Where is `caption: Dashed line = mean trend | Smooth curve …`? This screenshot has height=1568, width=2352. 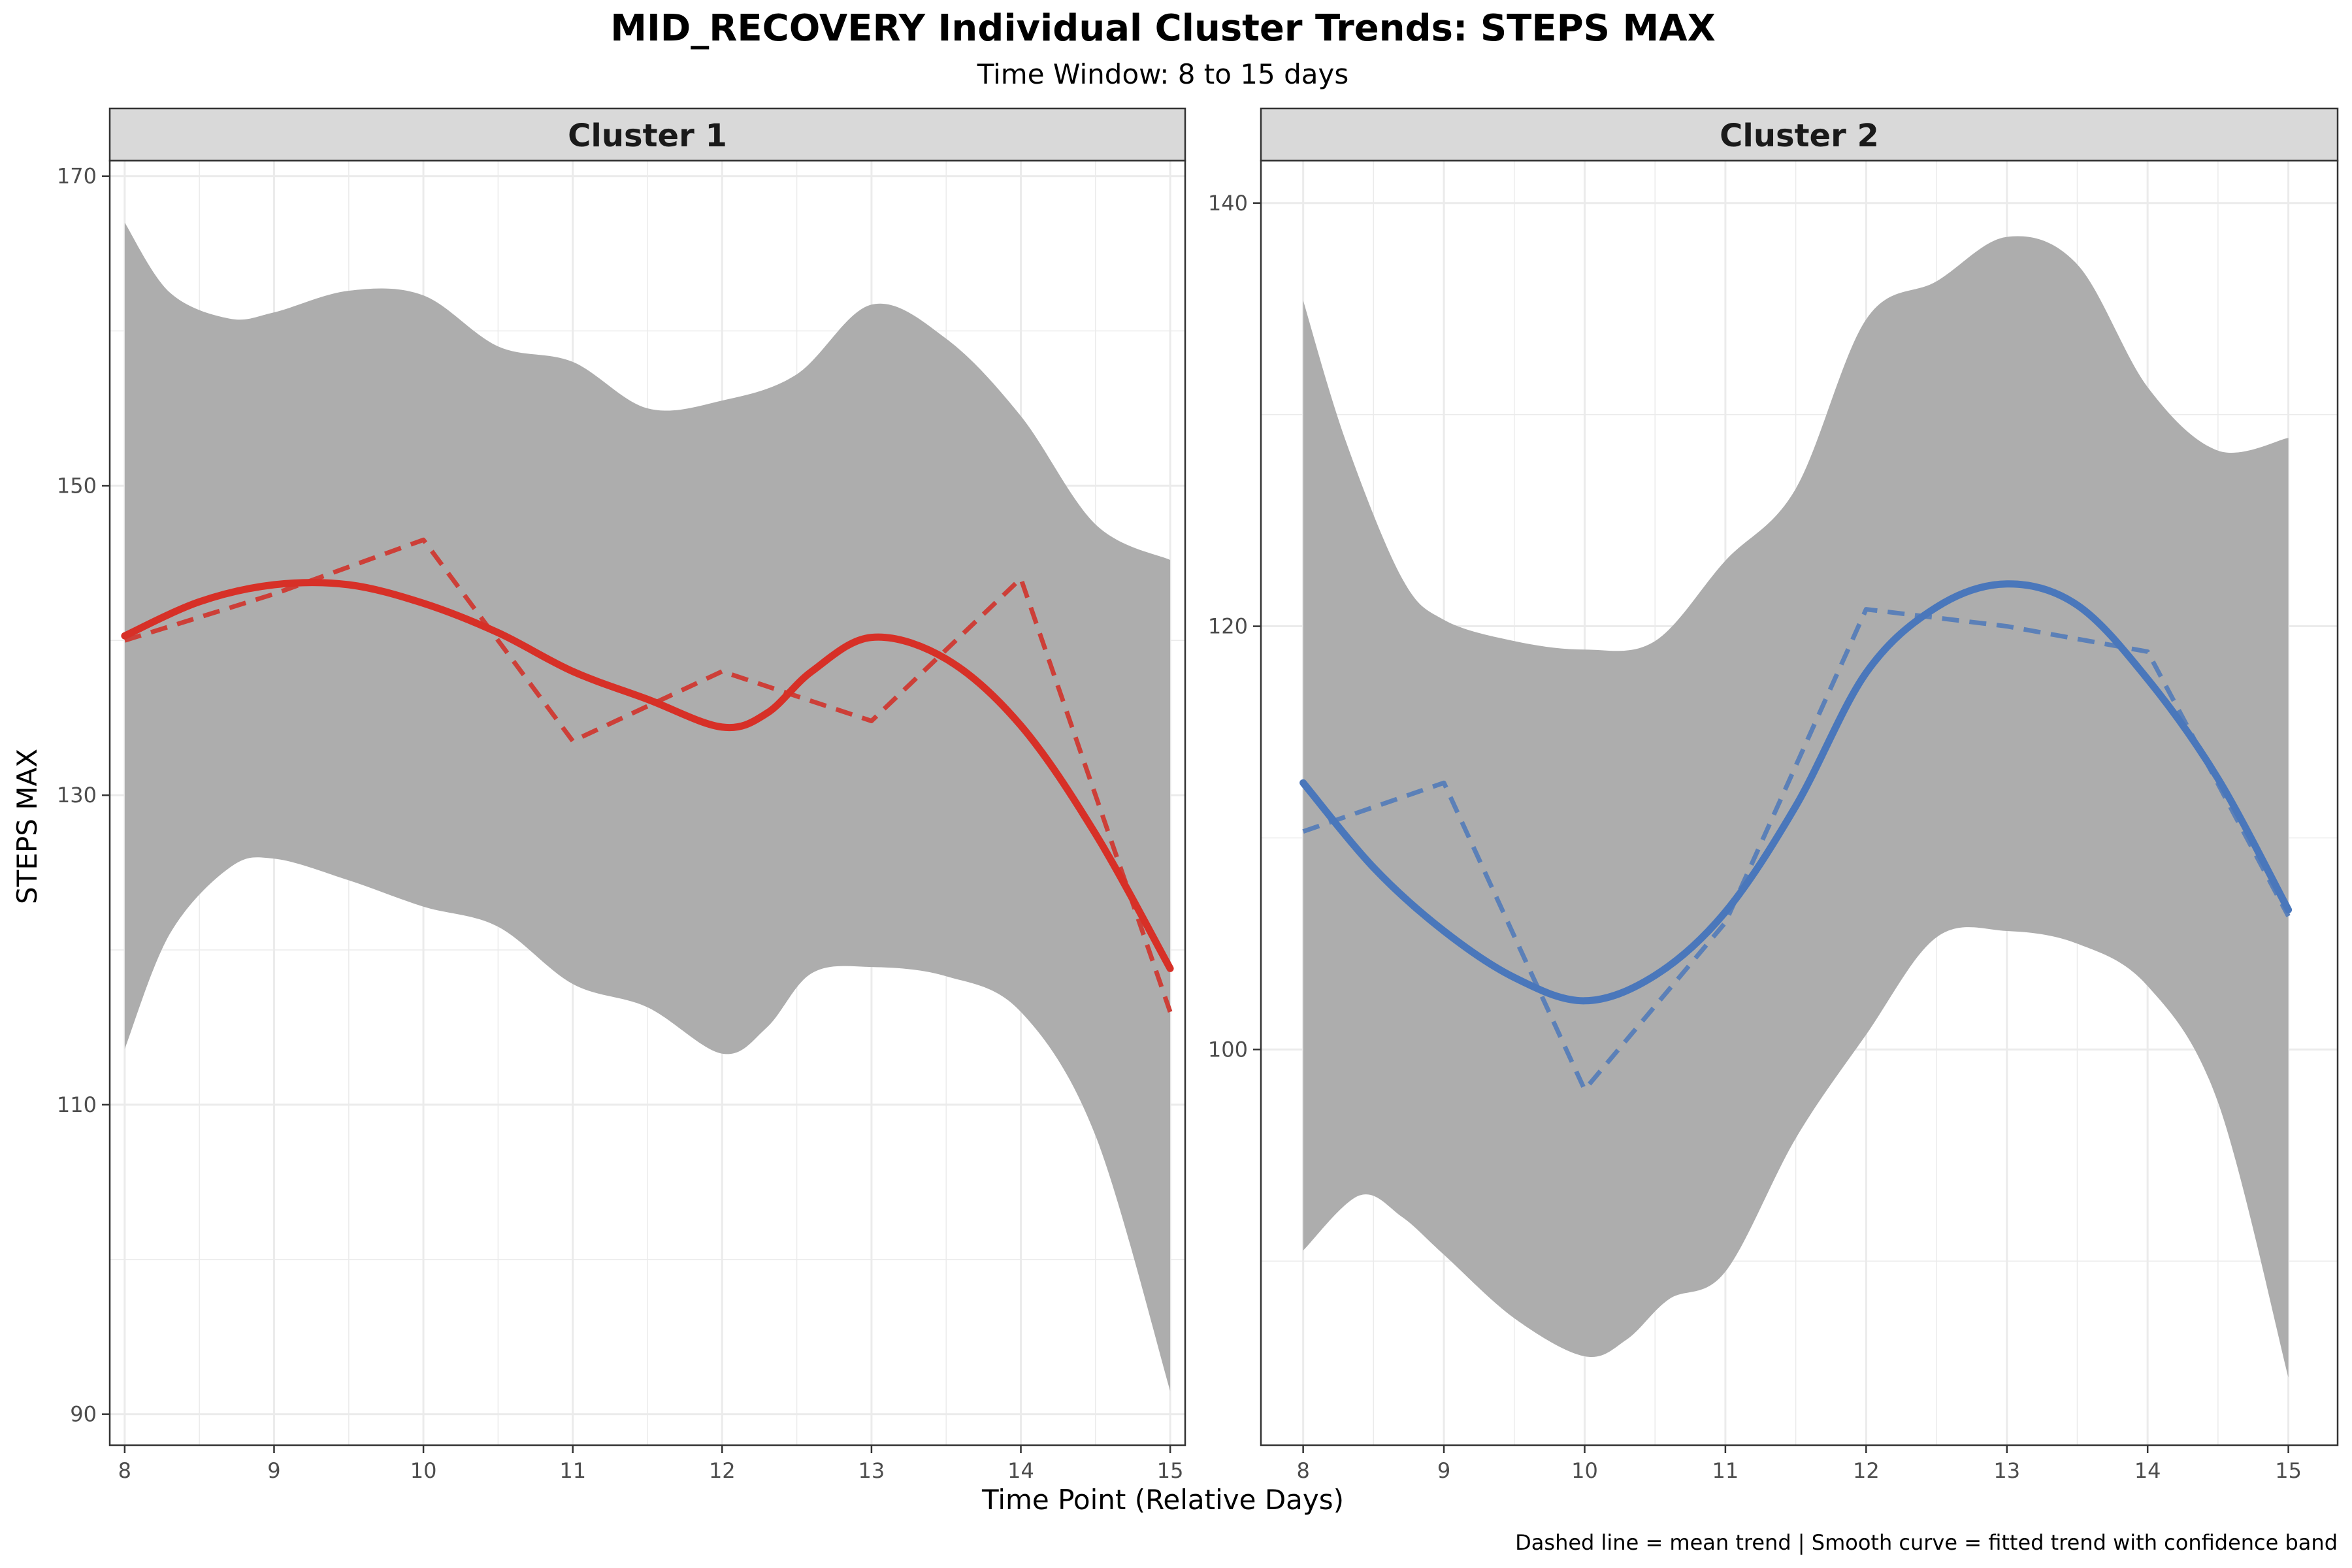 caption: Dashed line = mean trend | Smooth curve … is located at coordinates (1926, 1542).